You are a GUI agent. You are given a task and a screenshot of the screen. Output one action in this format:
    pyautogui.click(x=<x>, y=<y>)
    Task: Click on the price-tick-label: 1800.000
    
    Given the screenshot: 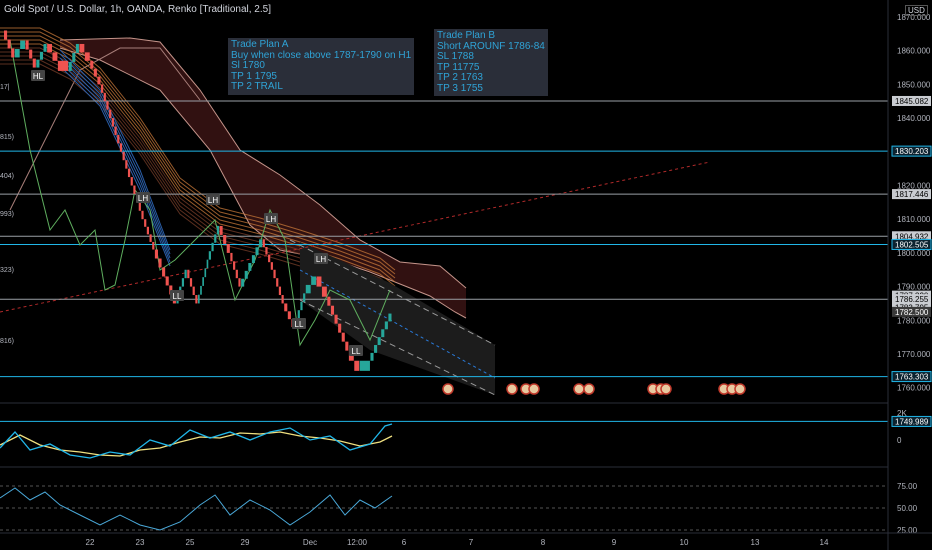 What is the action you would take?
    pyautogui.click(x=914, y=253)
    